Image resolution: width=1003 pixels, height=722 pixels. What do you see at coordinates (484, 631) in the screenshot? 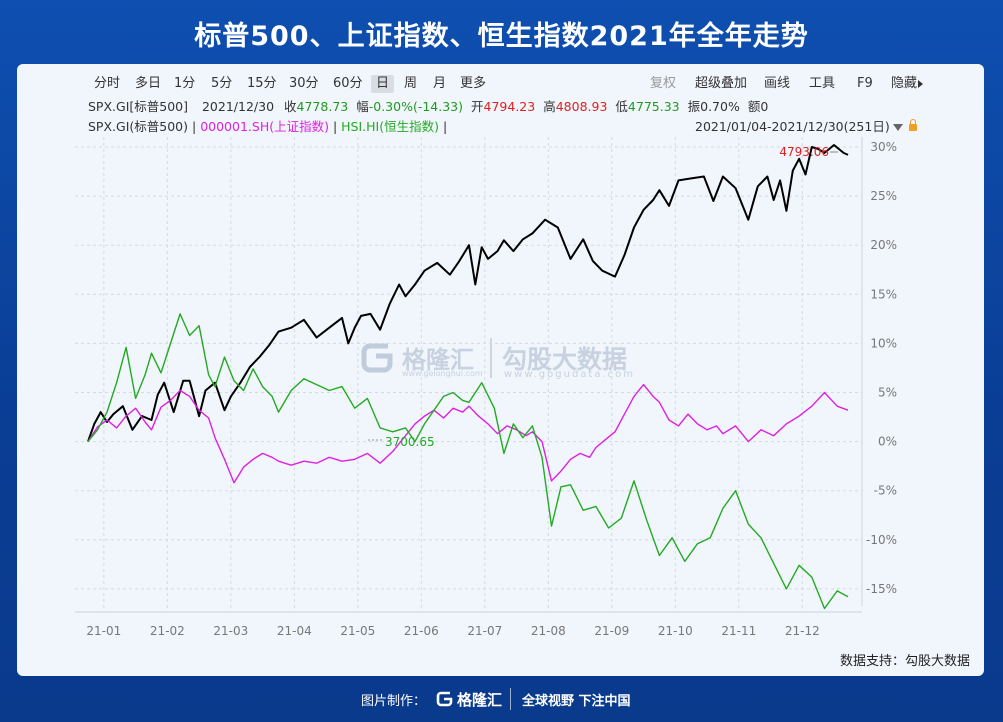
I see `x-tick-label: 21-07` at bounding box center [484, 631].